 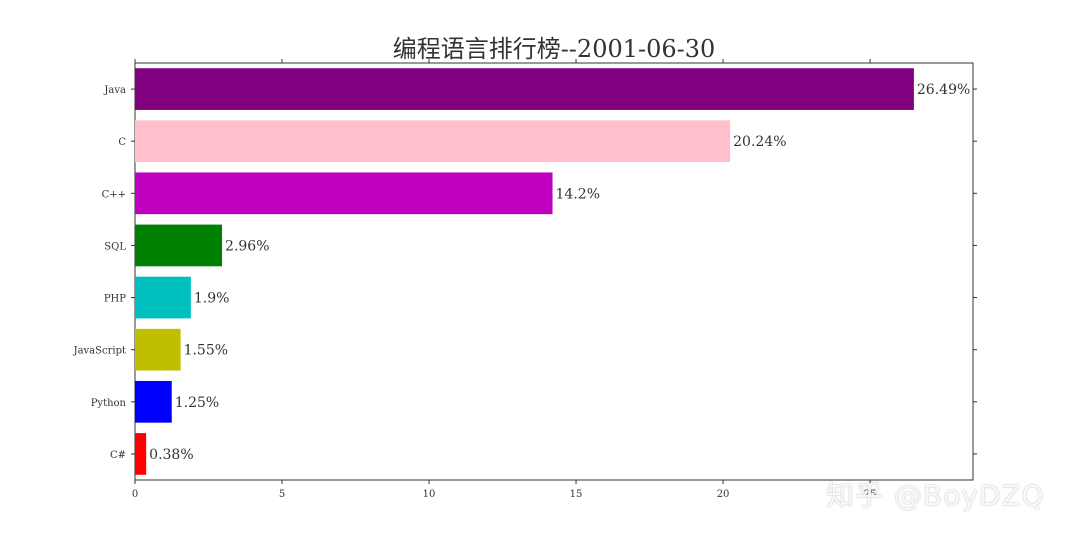 I want to click on x-tick-label: 15, so click(x=576, y=494).